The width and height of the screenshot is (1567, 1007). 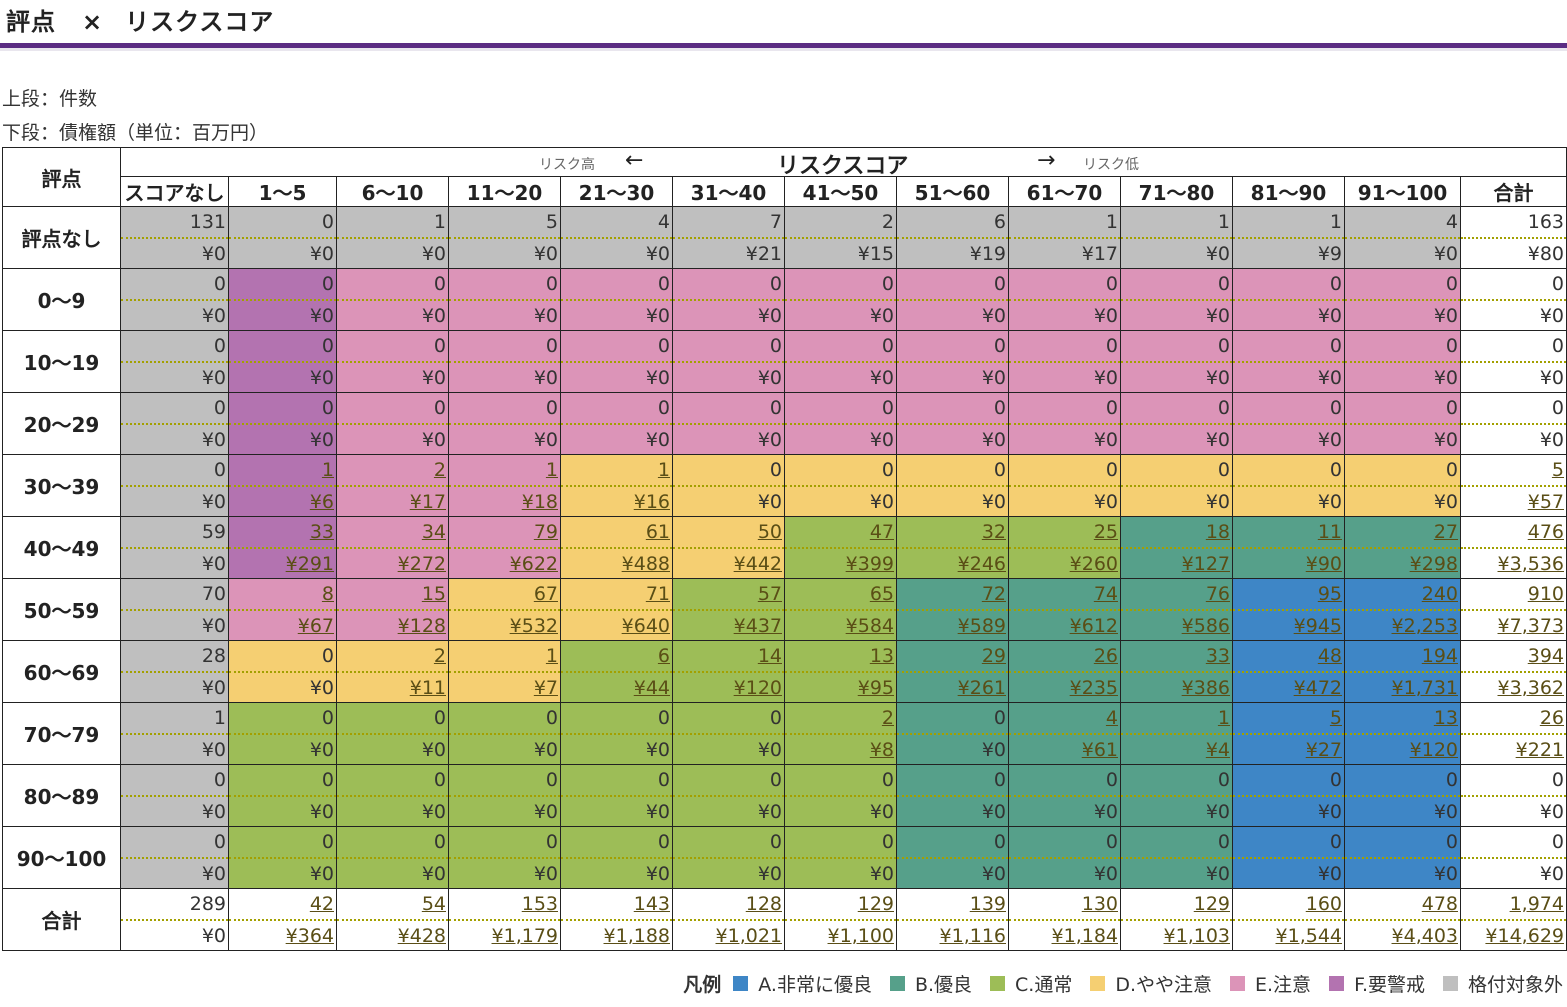 What do you see at coordinates (645, 626) in the screenshot?
I see `cell-amount: ¥640` at bounding box center [645, 626].